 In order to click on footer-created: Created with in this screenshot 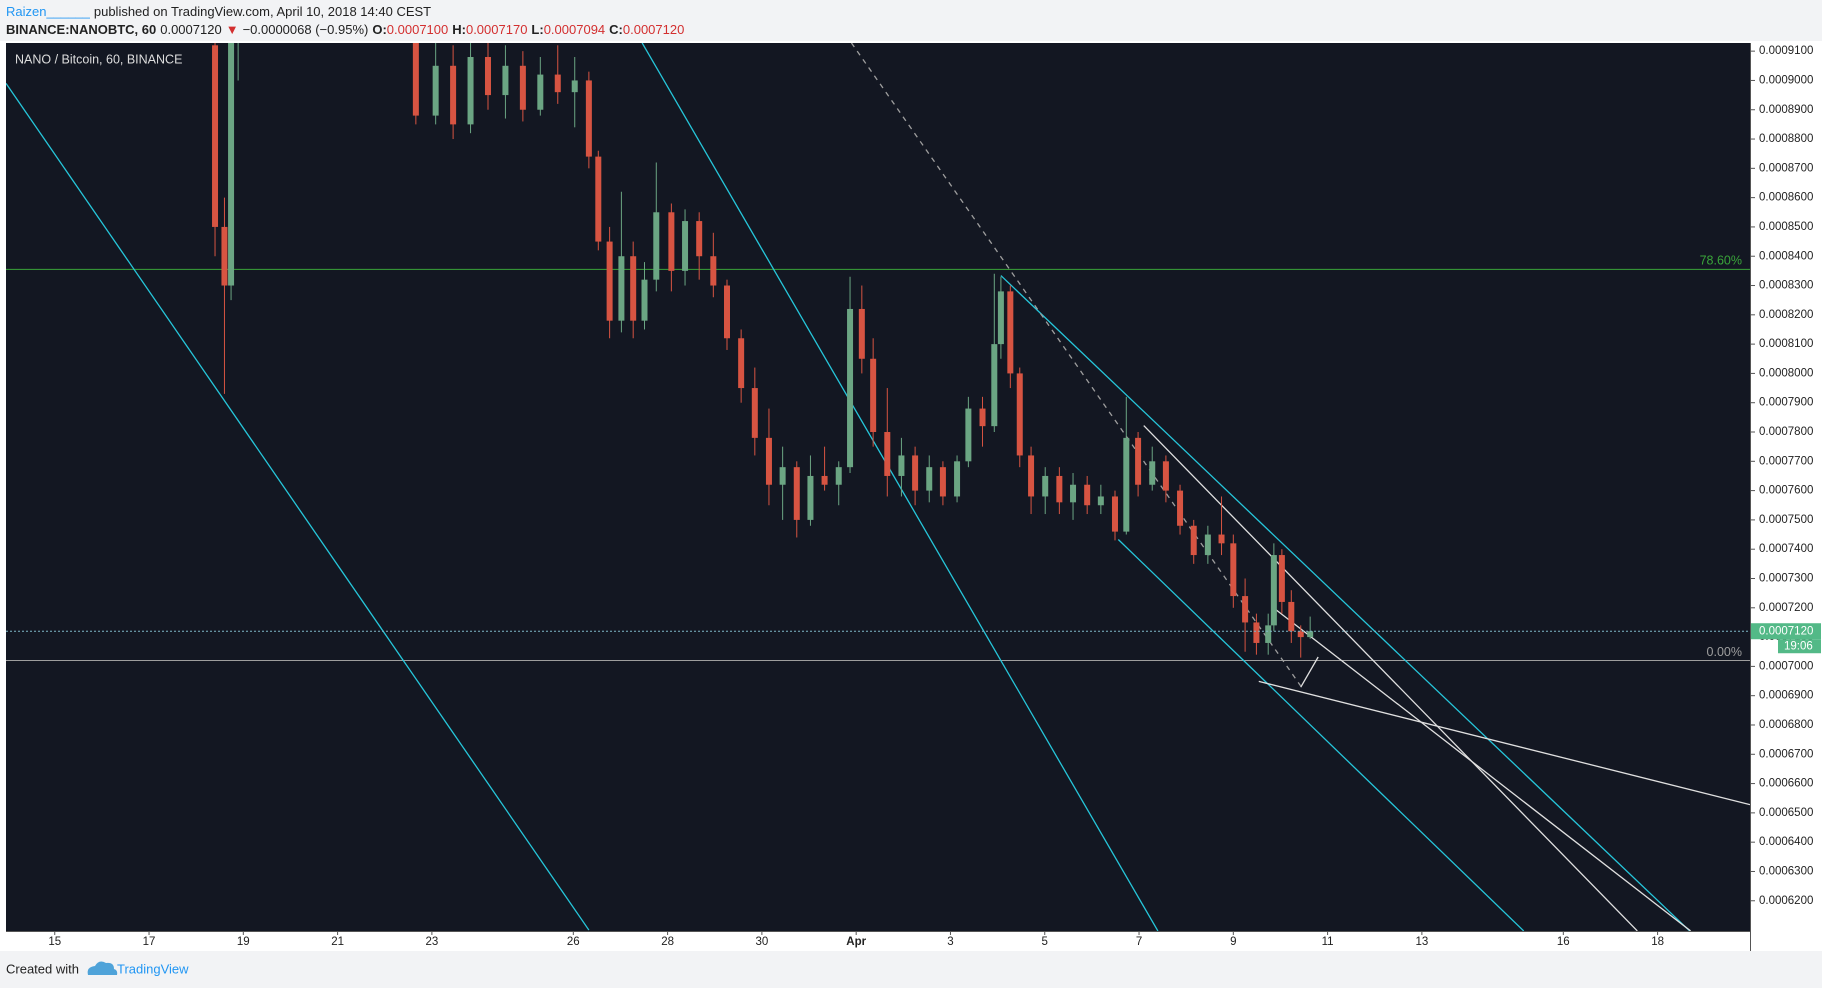, I will do `click(42, 968)`.